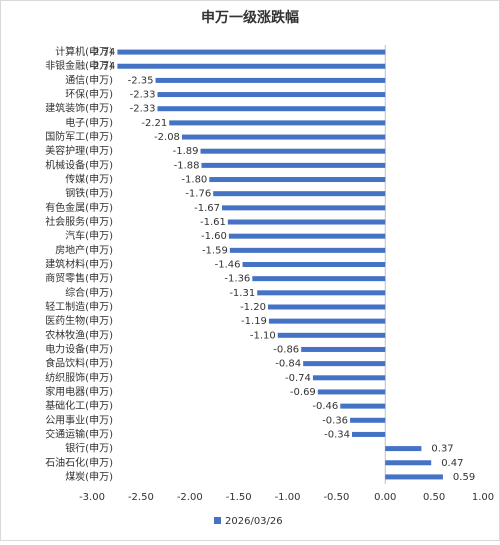 This screenshot has height=545, width=500. What do you see at coordinates (242, 293) in the screenshot?
I see `data-label: -1.31` at bounding box center [242, 293].